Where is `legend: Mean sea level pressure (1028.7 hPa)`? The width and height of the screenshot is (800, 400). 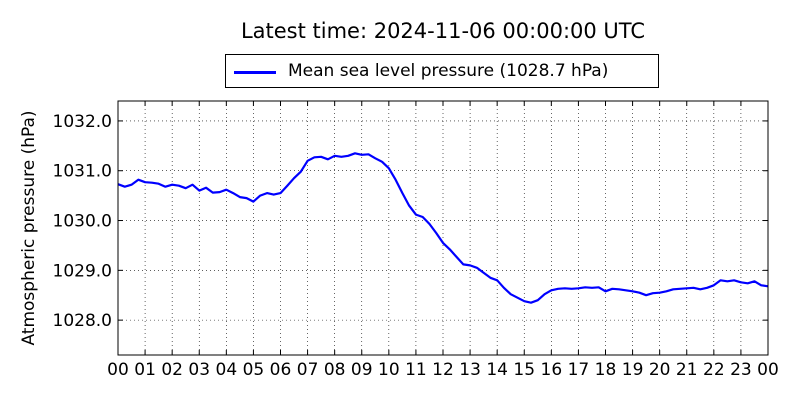 legend: Mean sea level pressure (1028.7 hPa) is located at coordinates (442, 71).